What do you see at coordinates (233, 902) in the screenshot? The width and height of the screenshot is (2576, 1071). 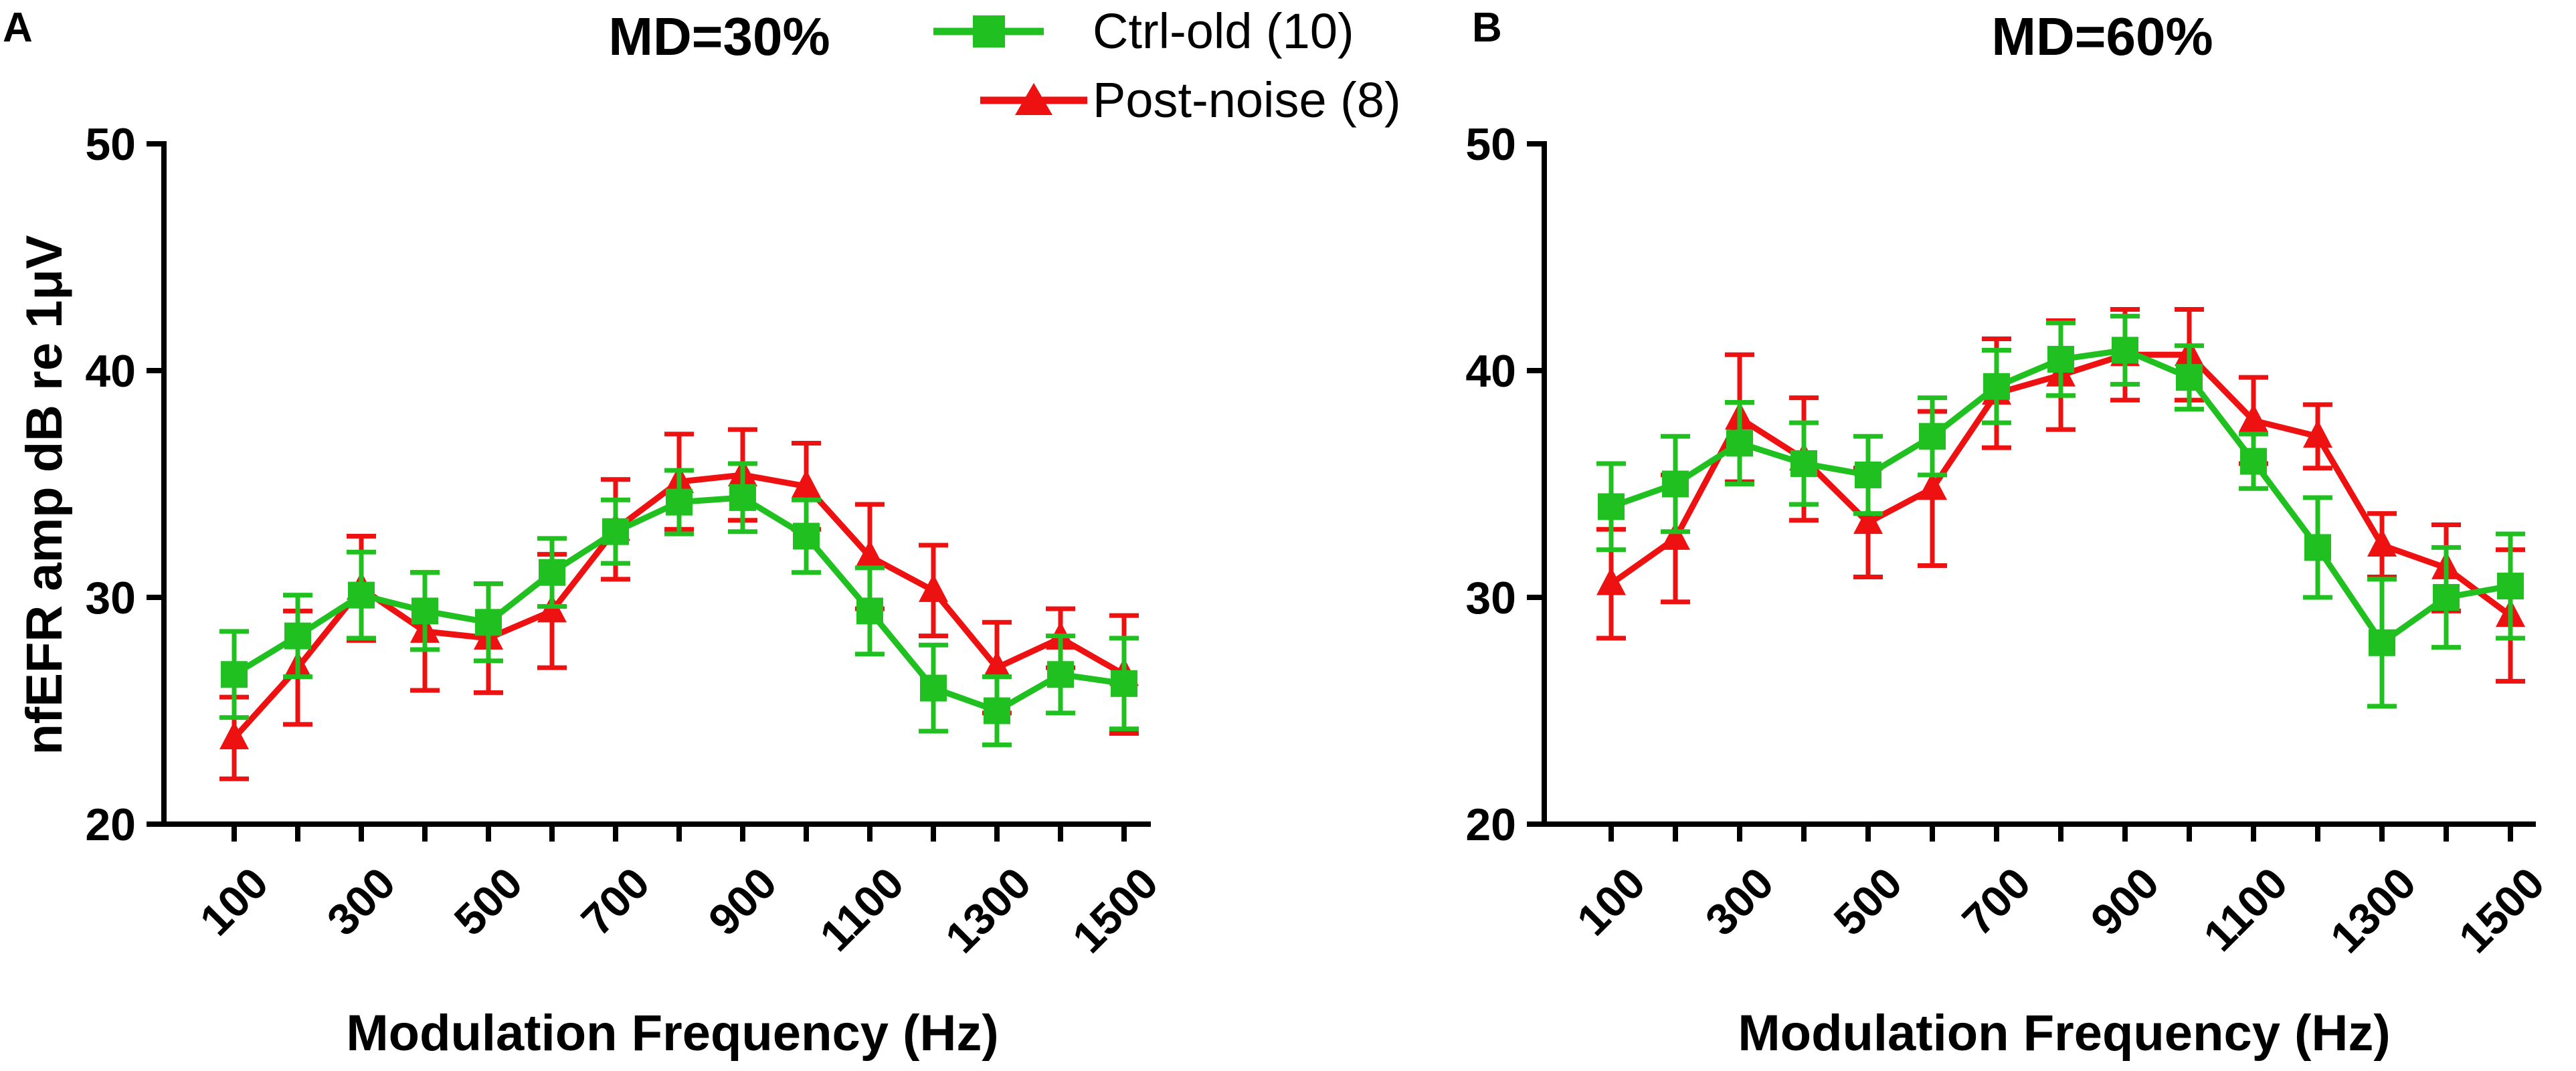 I see `panel-a-x-tick-label: 100` at bounding box center [233, 902].